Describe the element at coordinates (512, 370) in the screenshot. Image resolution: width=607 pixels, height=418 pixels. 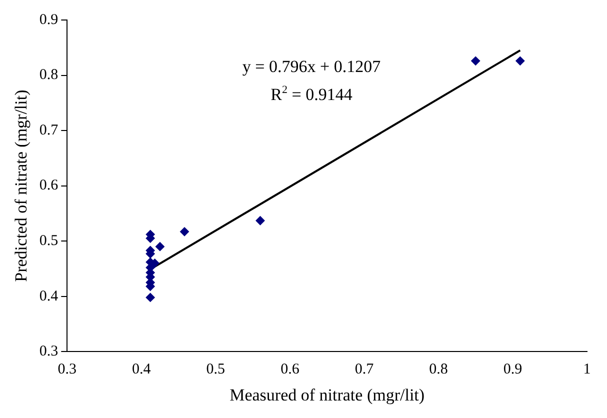
I see `x-tick-label: 0.9` at that location.